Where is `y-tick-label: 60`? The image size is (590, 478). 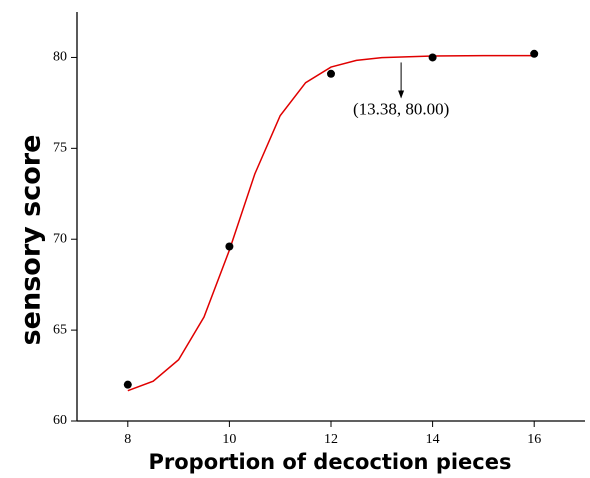 y-tick-label: 60 is located at coordinates (60, 420).